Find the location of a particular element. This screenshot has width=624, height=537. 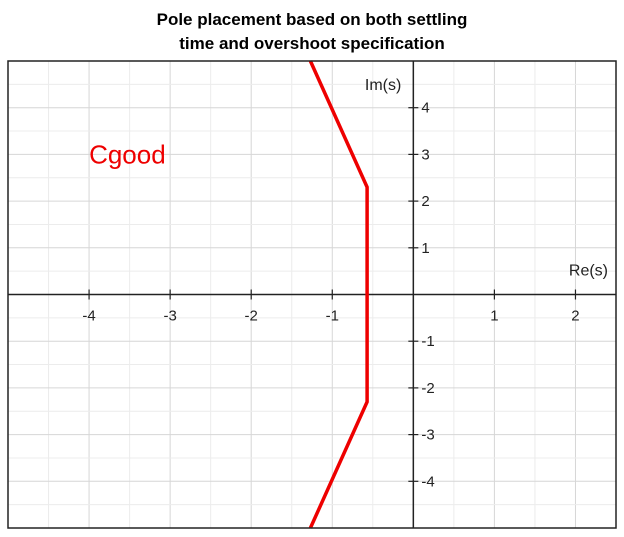

y-tick-label: -2 is located at coordinates (427, 388).